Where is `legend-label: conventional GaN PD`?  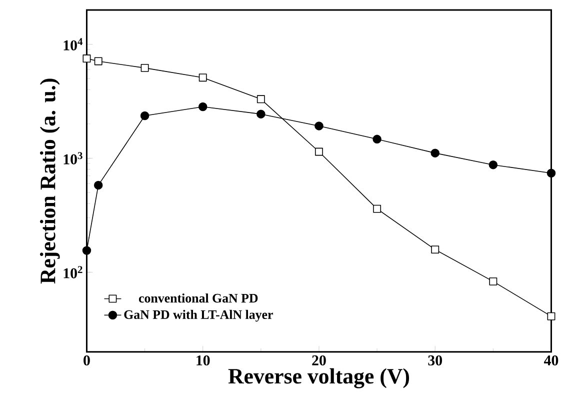 legend-label: conventional GaN PD is located at coordinates (198, 298).